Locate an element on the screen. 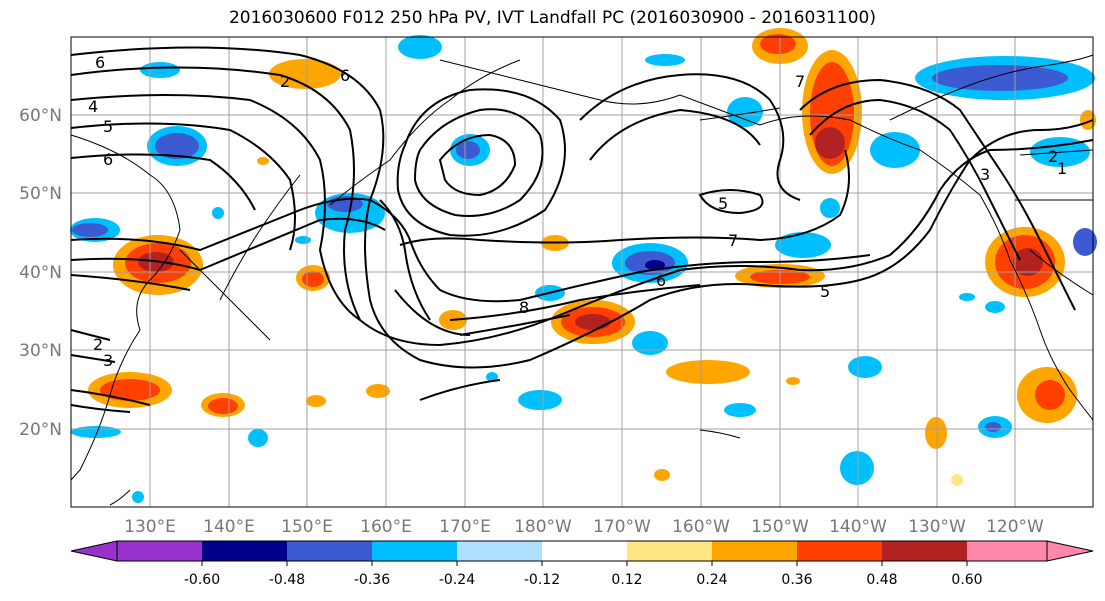 The height and width of the screenshot is (601, 1105). lat-label-20n: 20°N is located at coordinates (40, 430).